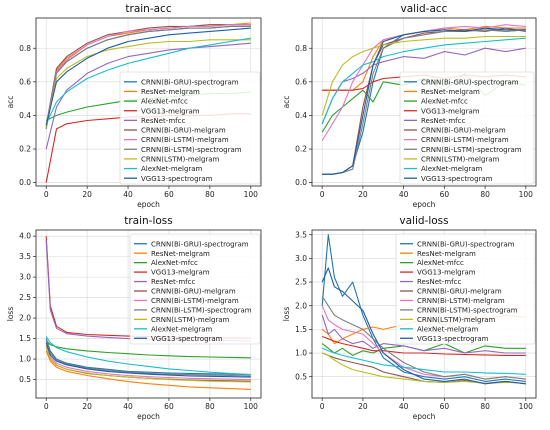 The image size is (550, 430). Describe the element at coordinates (25, 115) in the screenshot. I see `y-tick-label: 0.4` at that location.